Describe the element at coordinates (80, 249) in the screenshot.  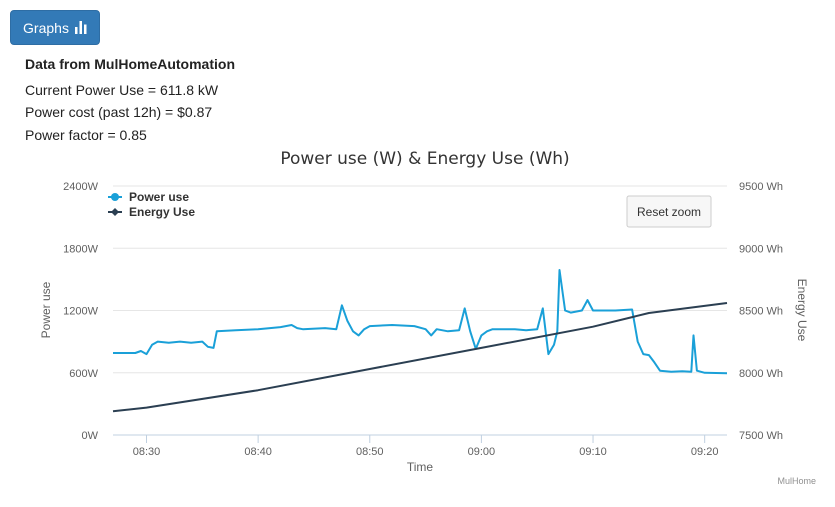
I see `y-left-tick-label: 1800W` at that location.